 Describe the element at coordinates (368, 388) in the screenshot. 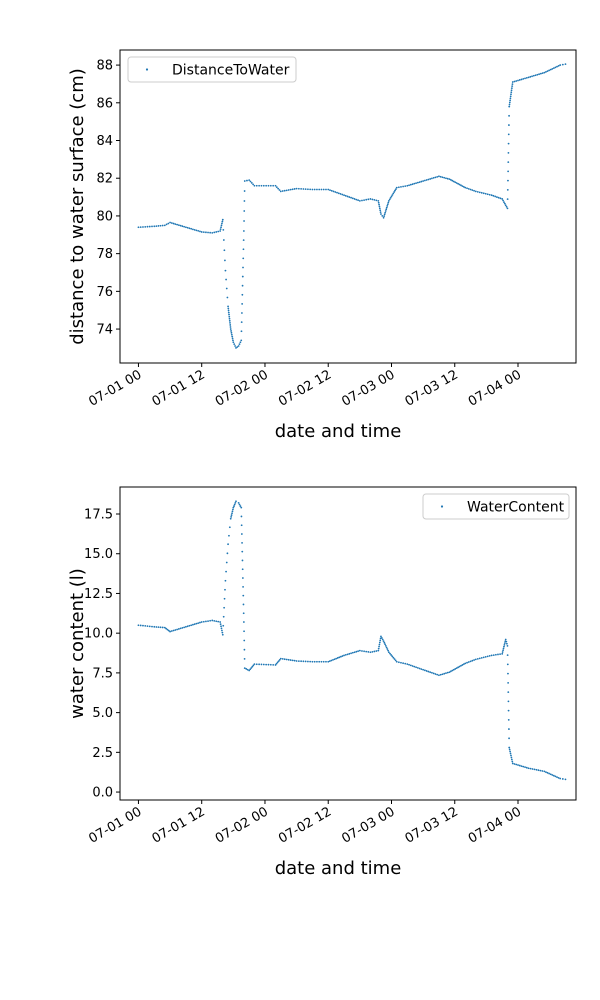

I see `x-tick-label: 07-03 00` at that location.